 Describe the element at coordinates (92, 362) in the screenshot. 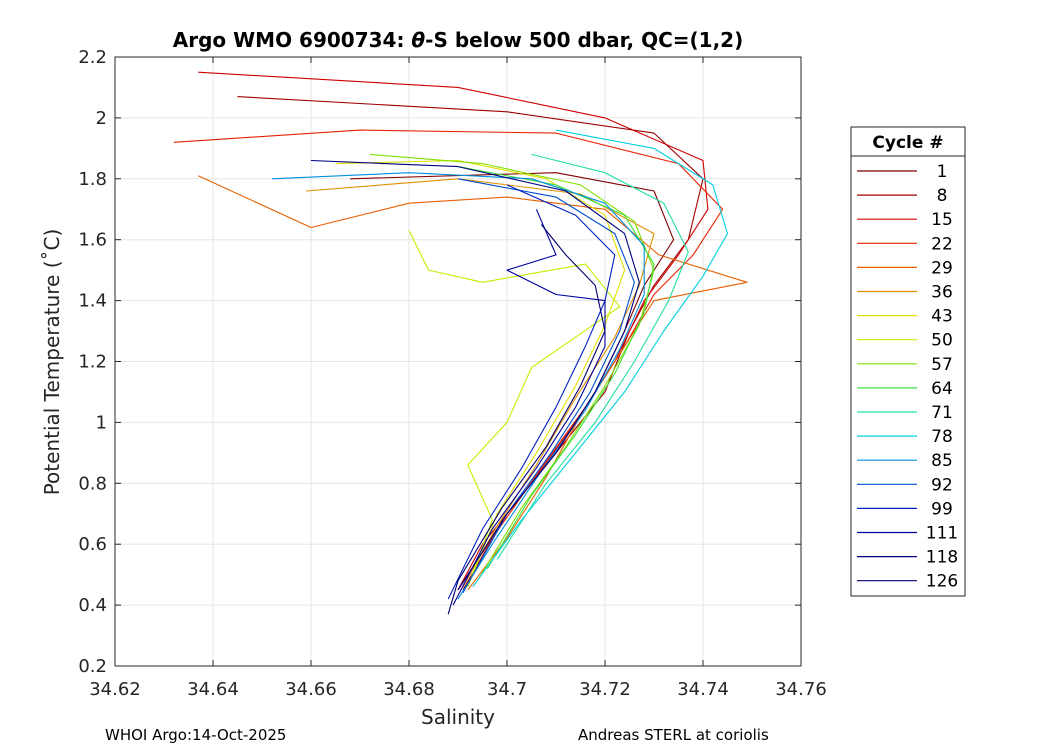

I see `y-tick-label: 1.2` at that location.